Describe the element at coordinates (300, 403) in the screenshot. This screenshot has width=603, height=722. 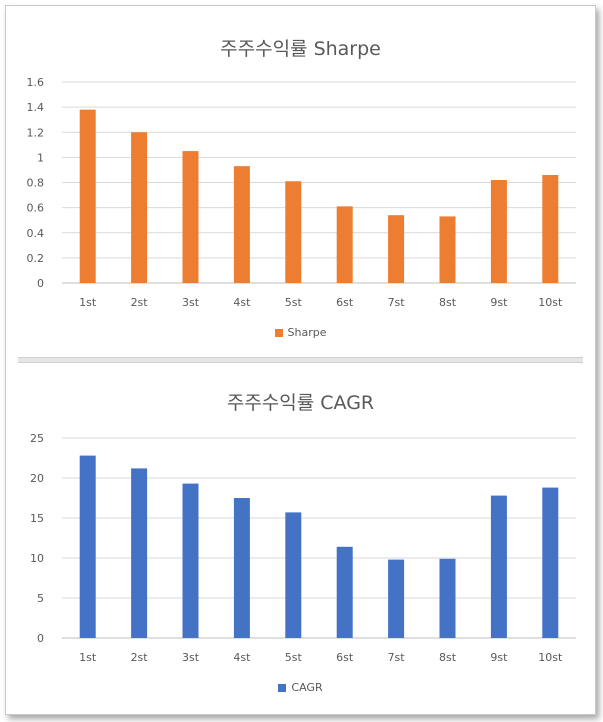
I see `chart-title: 주주수익률 CAGR` at that location.